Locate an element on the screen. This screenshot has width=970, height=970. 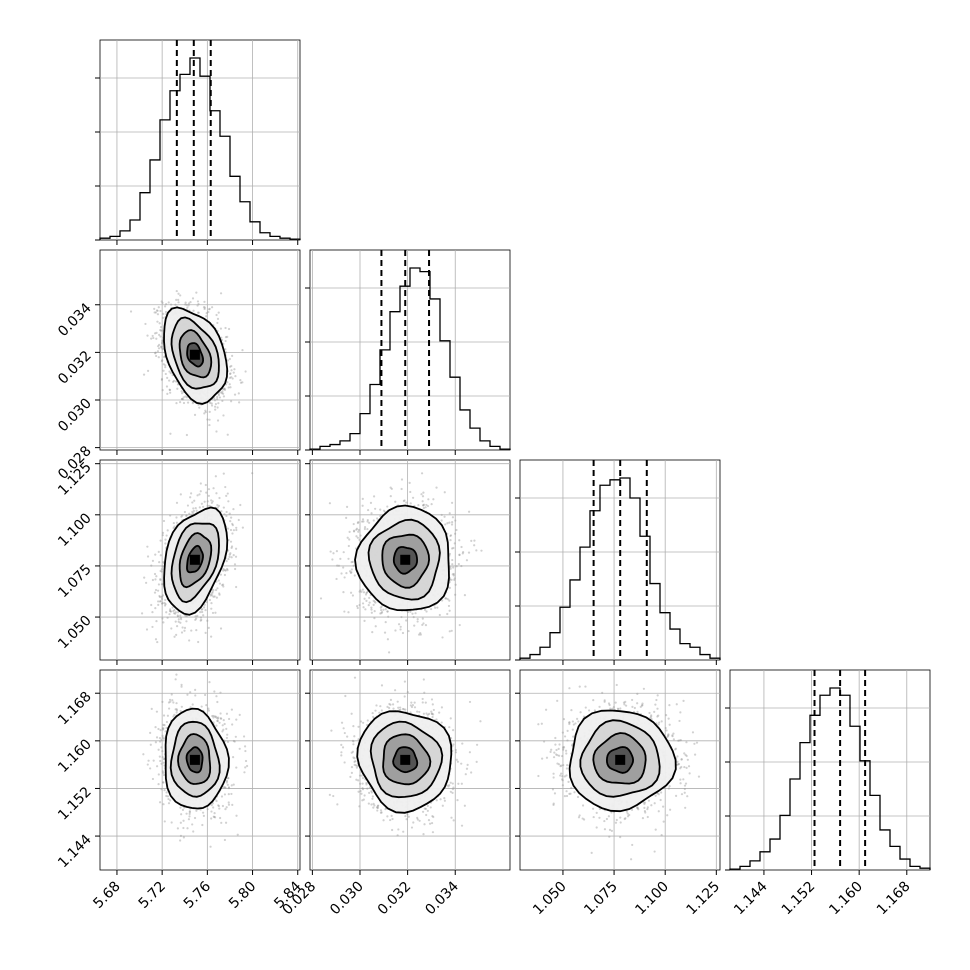
x-tick-label-param3: 1.160 is located at coordinates (846, 899).